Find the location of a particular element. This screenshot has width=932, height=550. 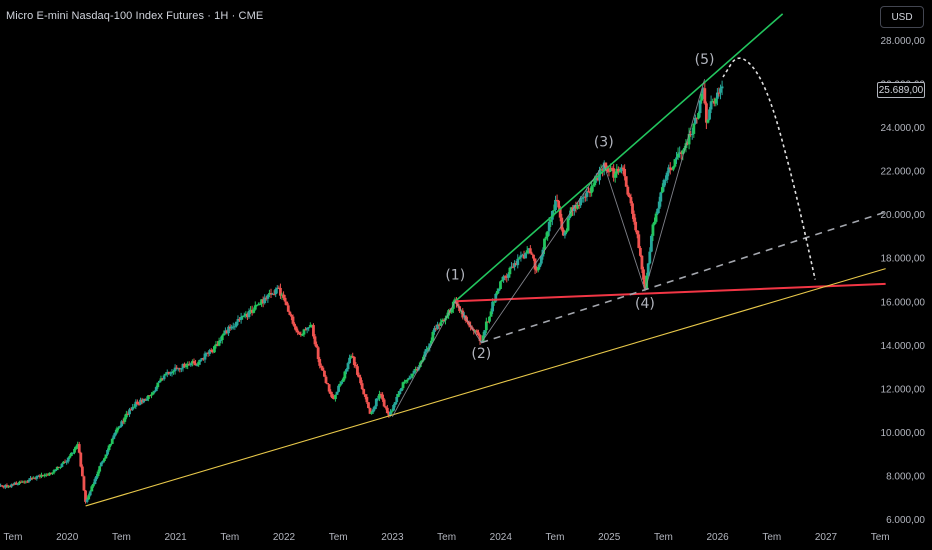

wave2-dashed-line is located at coordinates (683, 277).